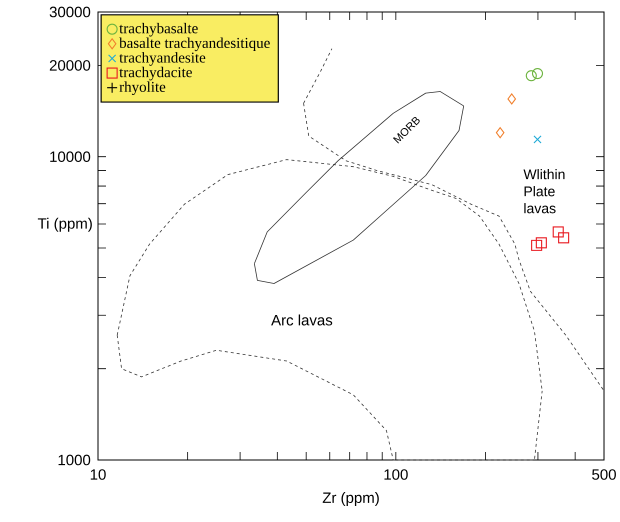 The image size is (620, 522). What do you see at coordinates (396, 474) in the screenshot?
I see `x-tick-label: 100` at bounding box center [396, 474].